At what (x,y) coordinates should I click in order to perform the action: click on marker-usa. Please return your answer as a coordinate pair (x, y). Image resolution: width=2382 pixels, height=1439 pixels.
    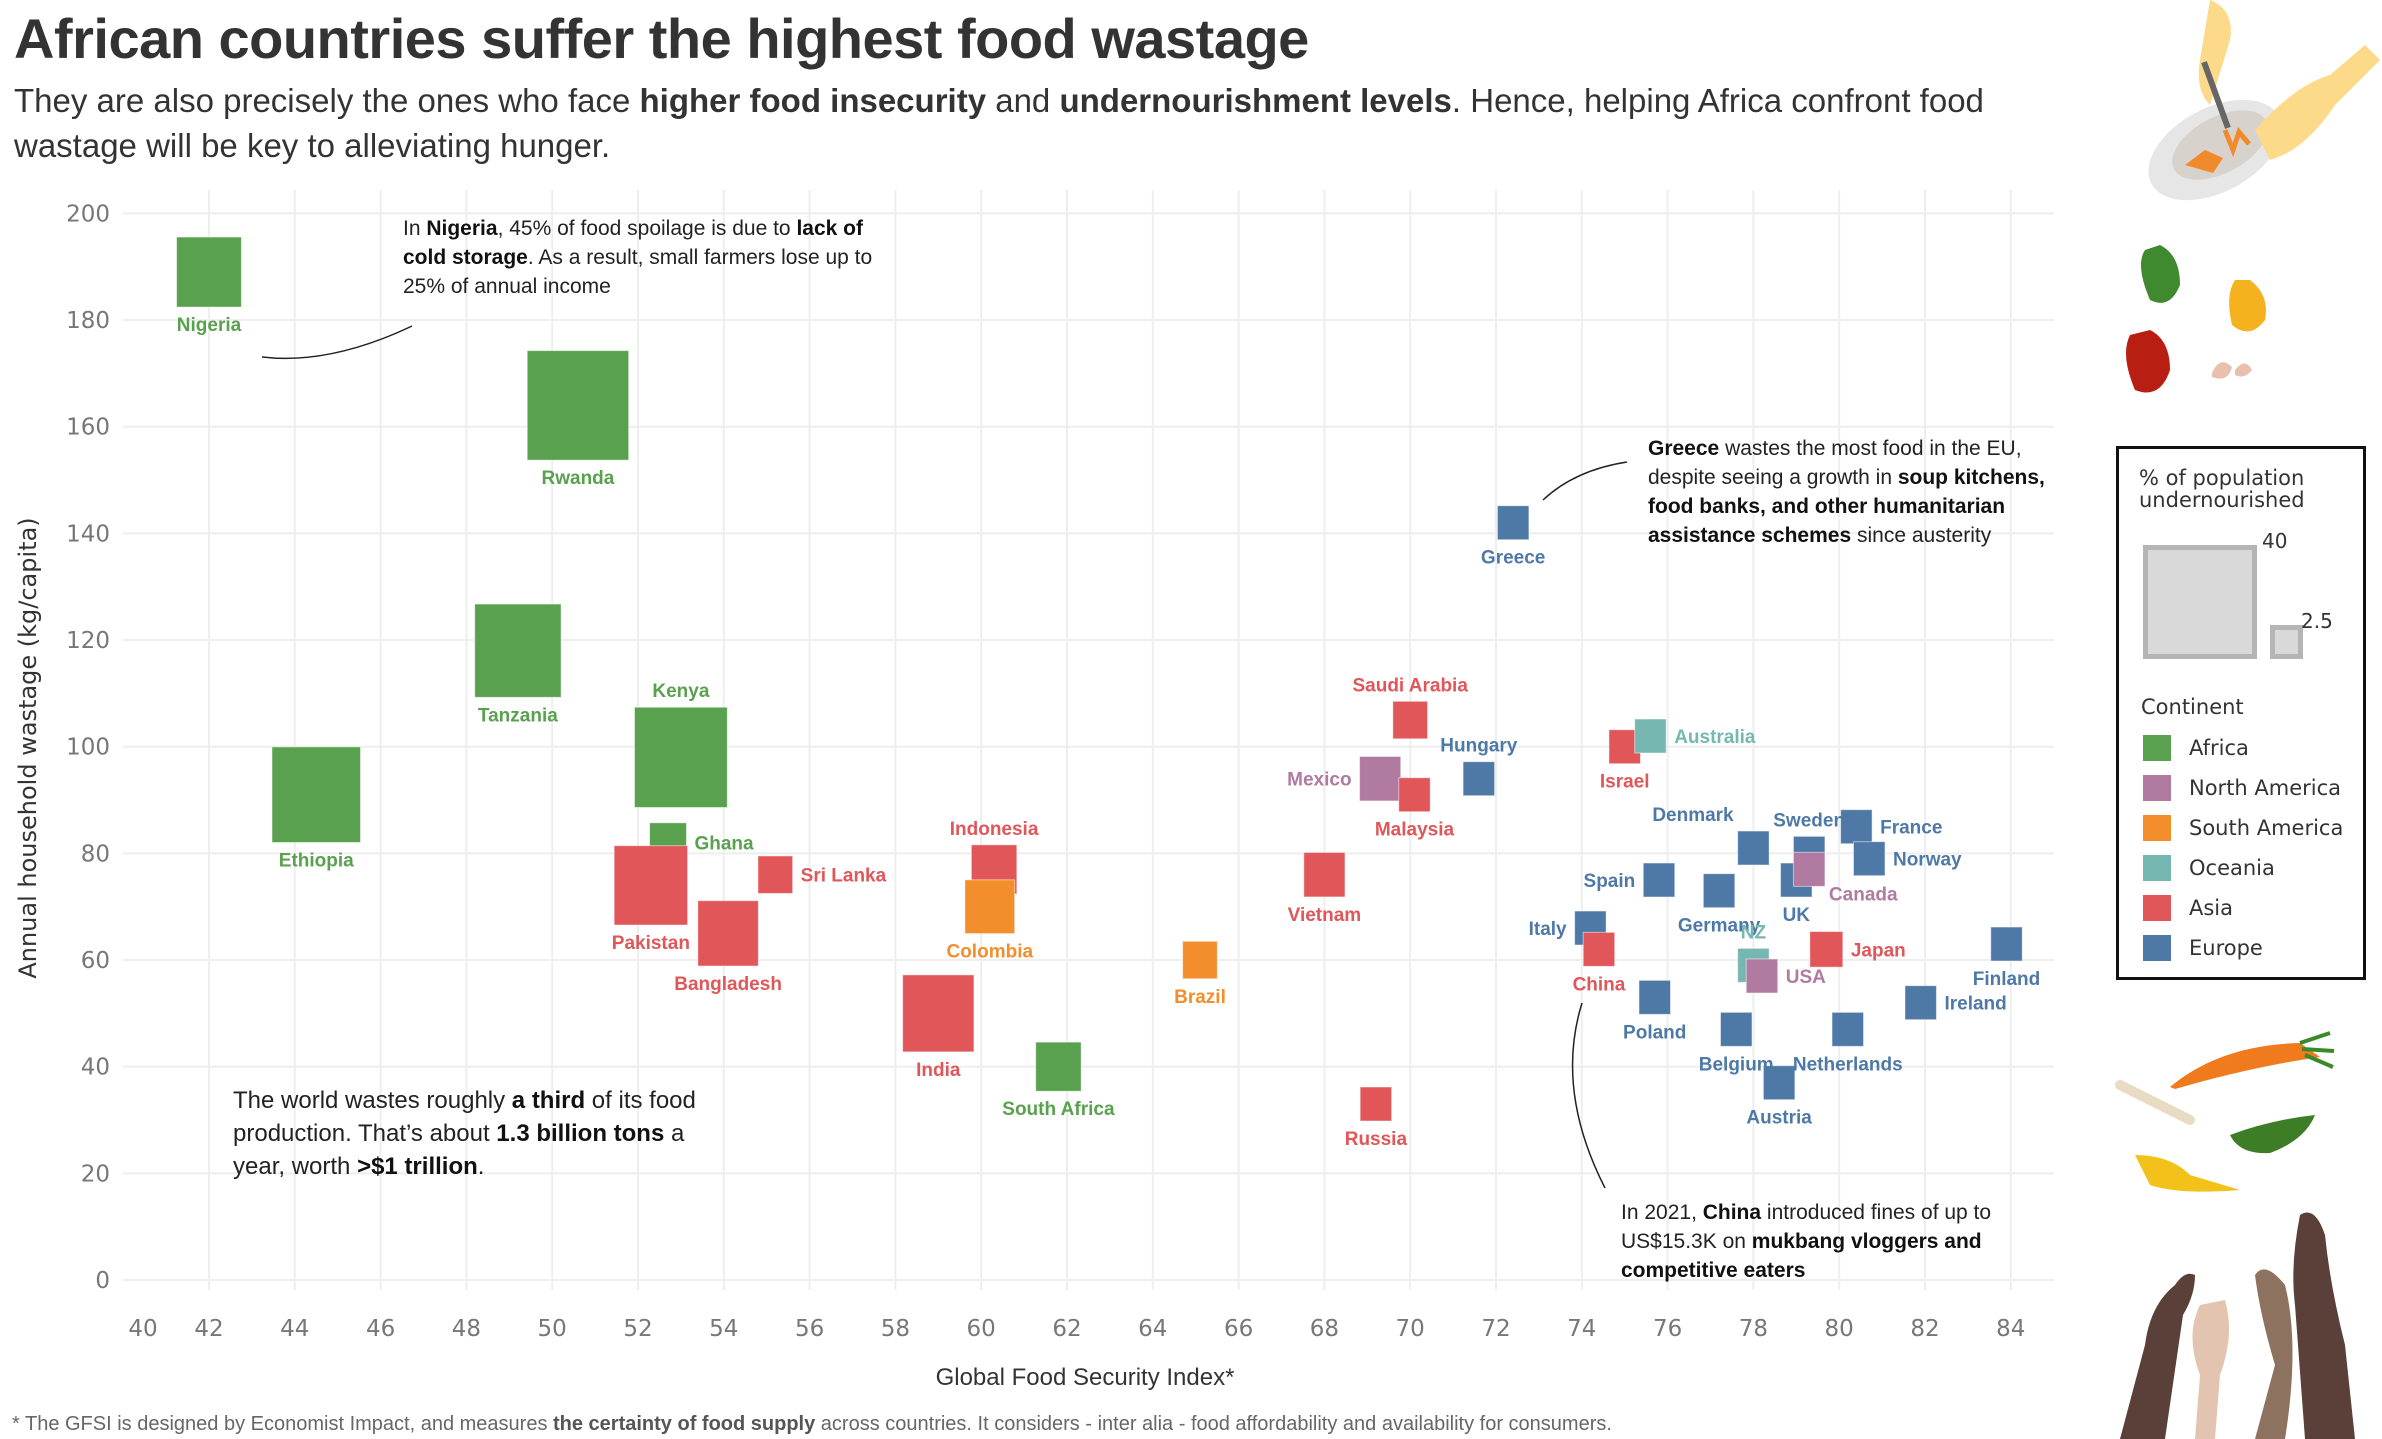
    Looking at the image, I should click on (1762, 976).